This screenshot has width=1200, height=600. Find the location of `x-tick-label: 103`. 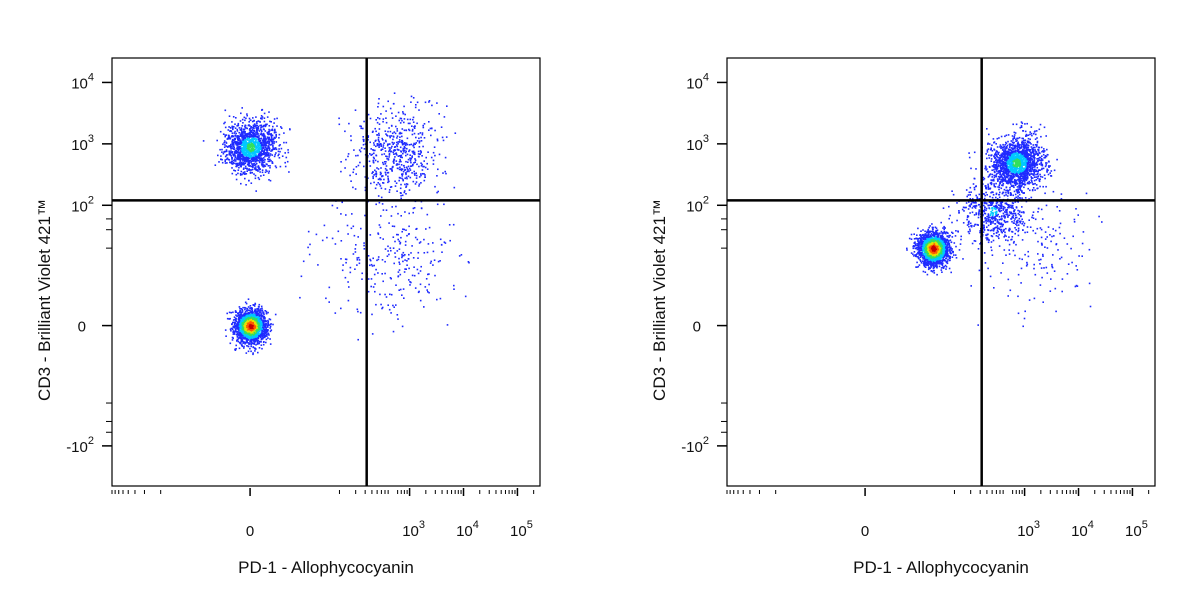

x-tick-label: 103 is located at coordinates (413, 529).